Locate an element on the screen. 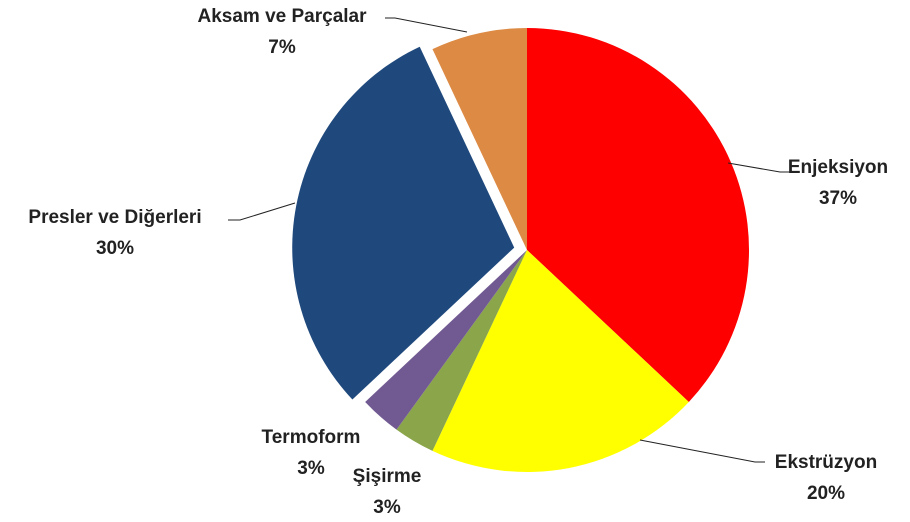  slice-label: Şişirme is located at coordinates (387, 476).